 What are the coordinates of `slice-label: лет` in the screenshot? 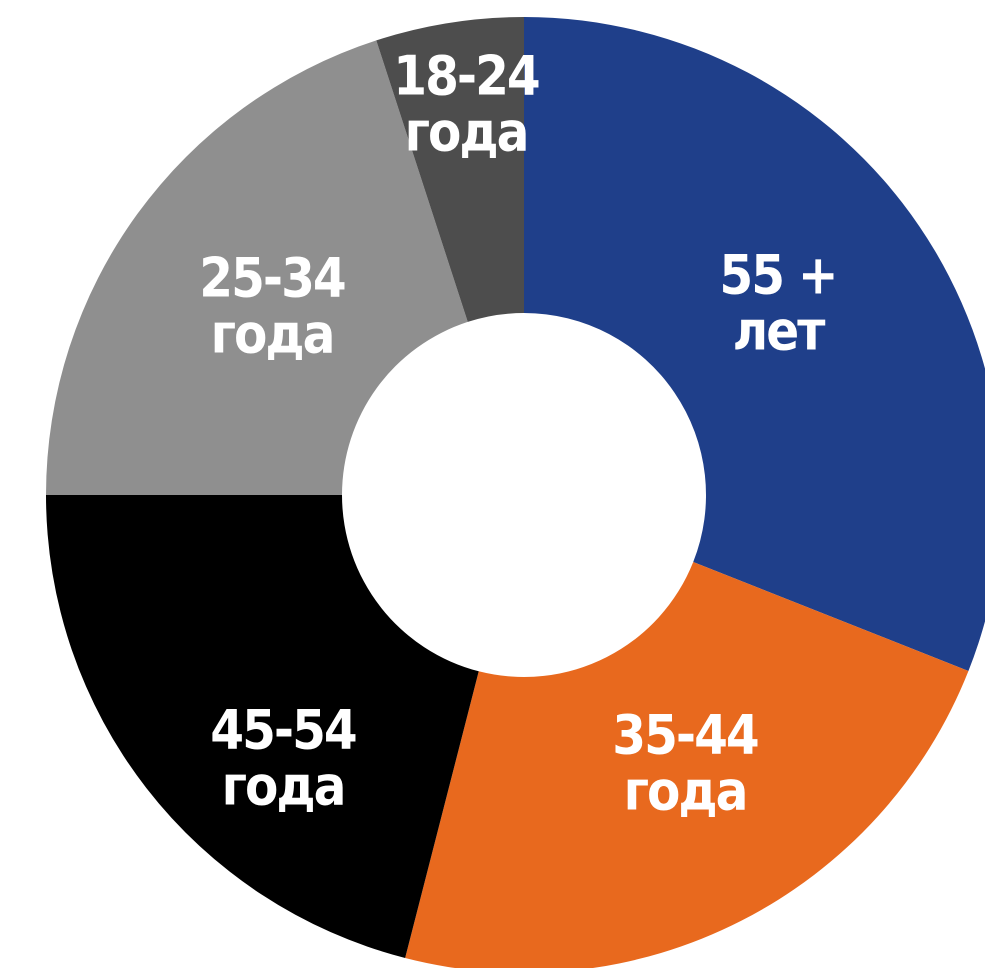 It's located at (779, 331).